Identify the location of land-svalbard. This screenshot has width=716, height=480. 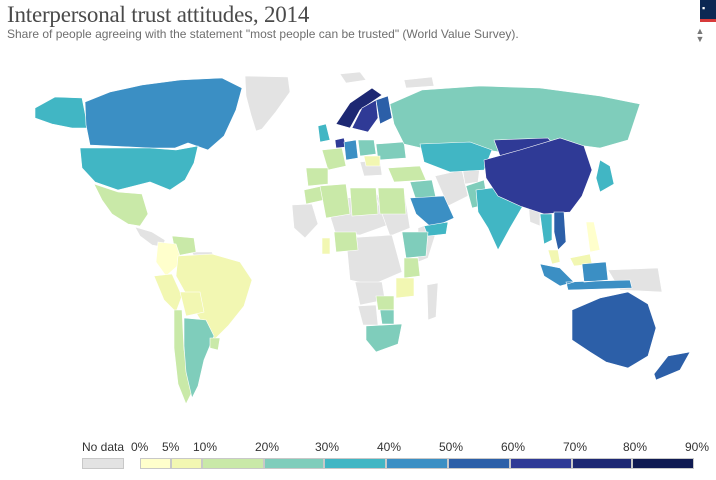
(353, 77).